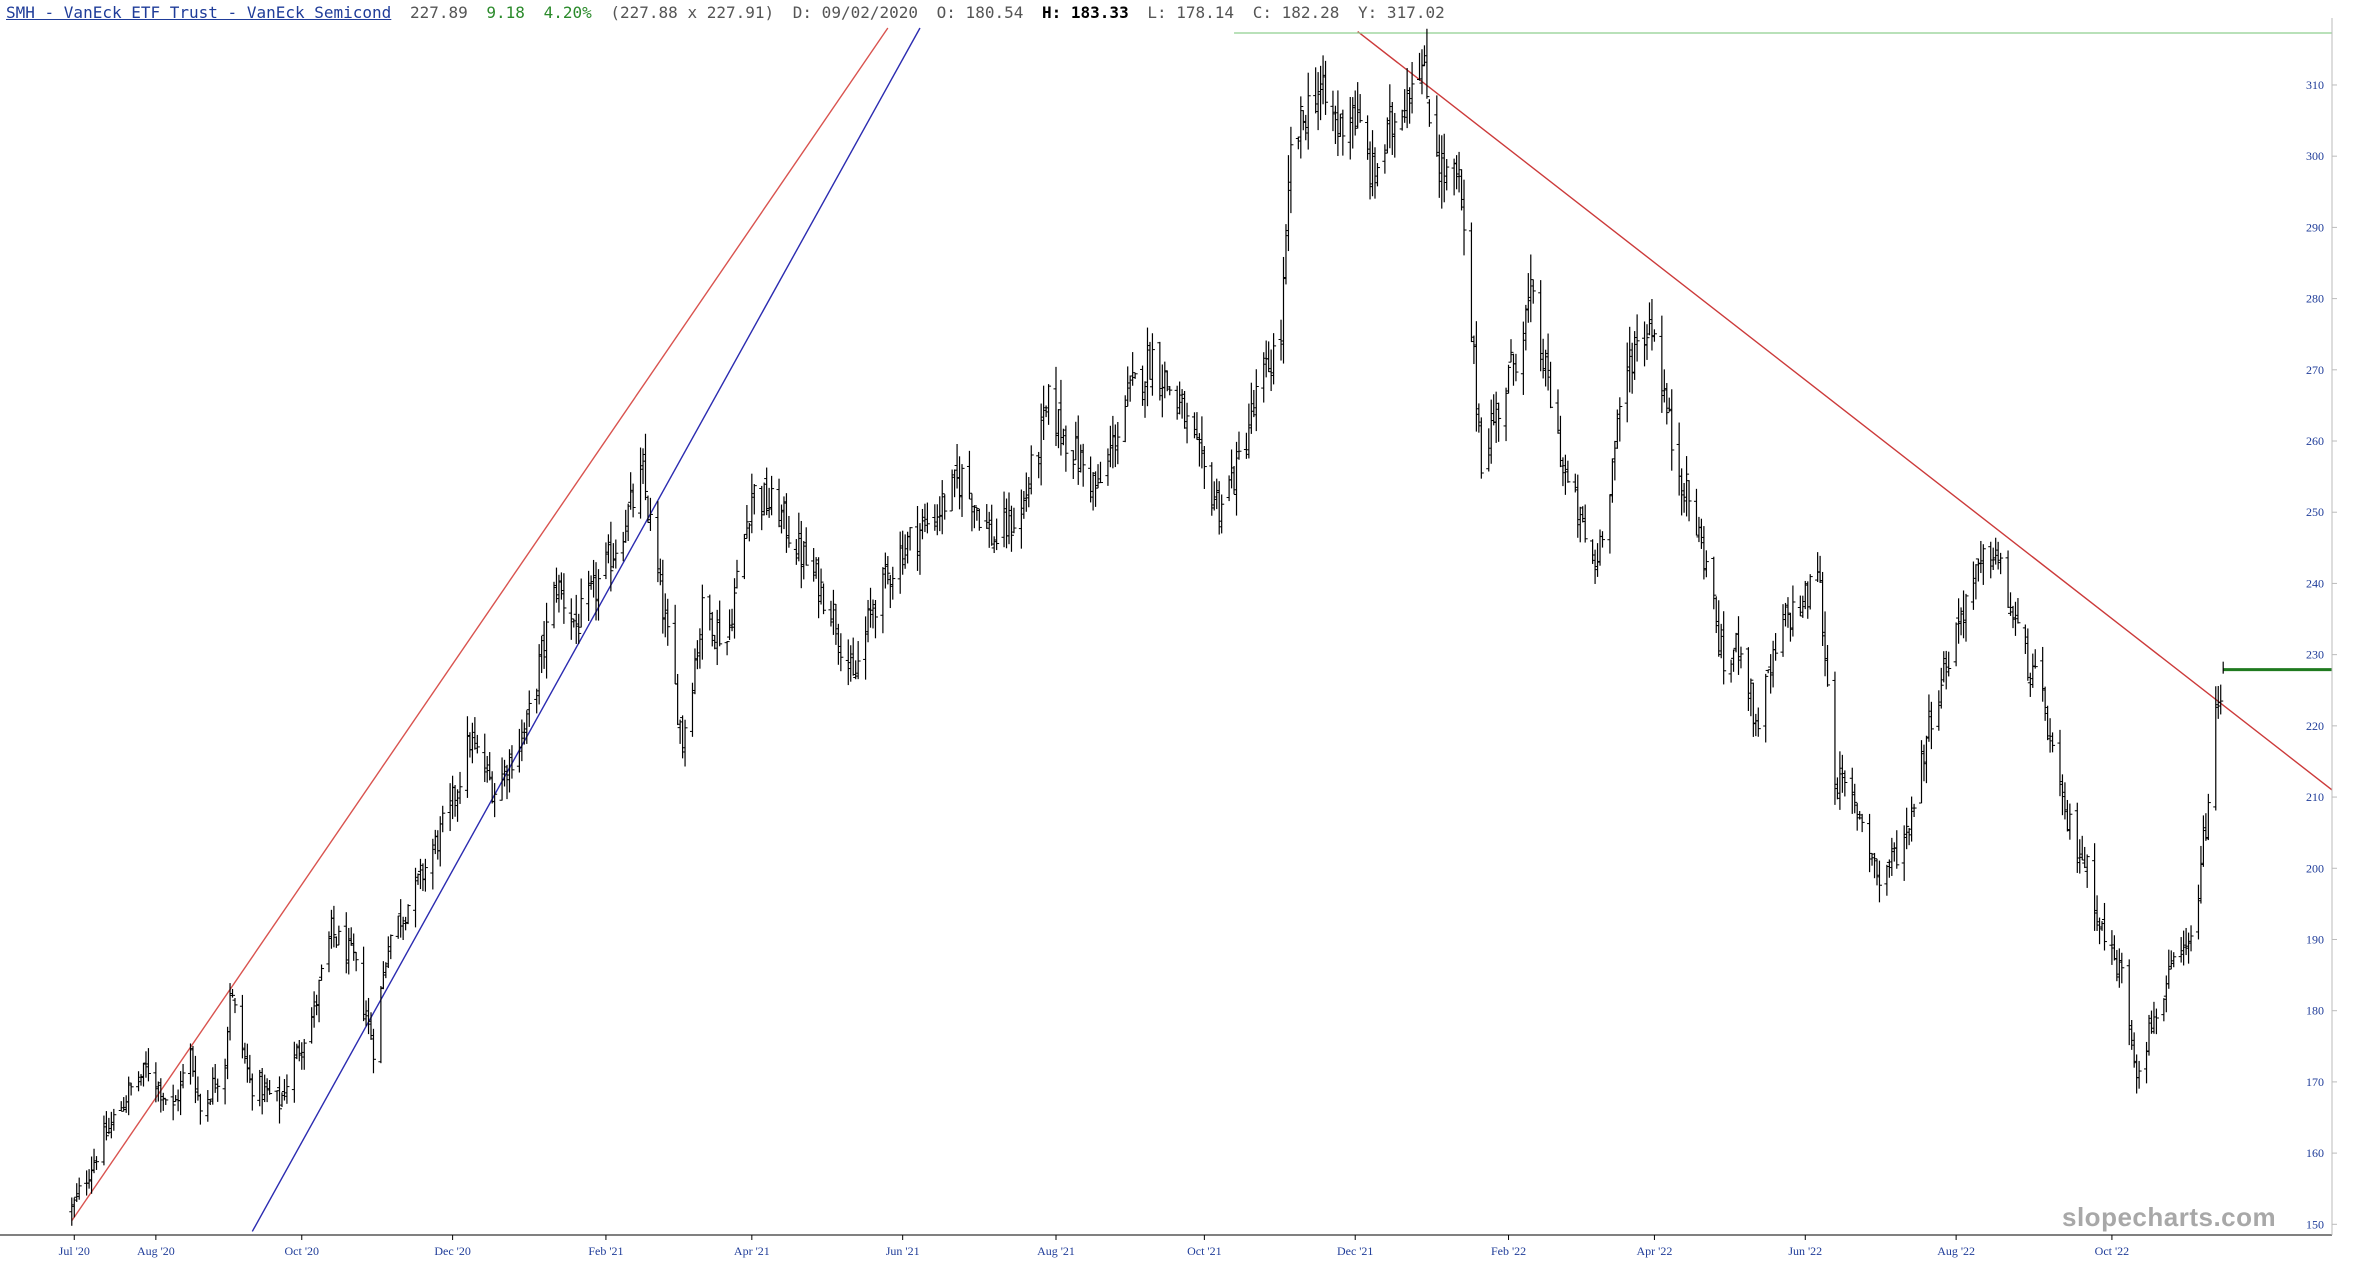 The height and width of the screenshot is (1275, 2364). What do you see at coordinates (438, 12) in the screenshot?
I see `last-price: 227.89` at bounding box center [438, 12].